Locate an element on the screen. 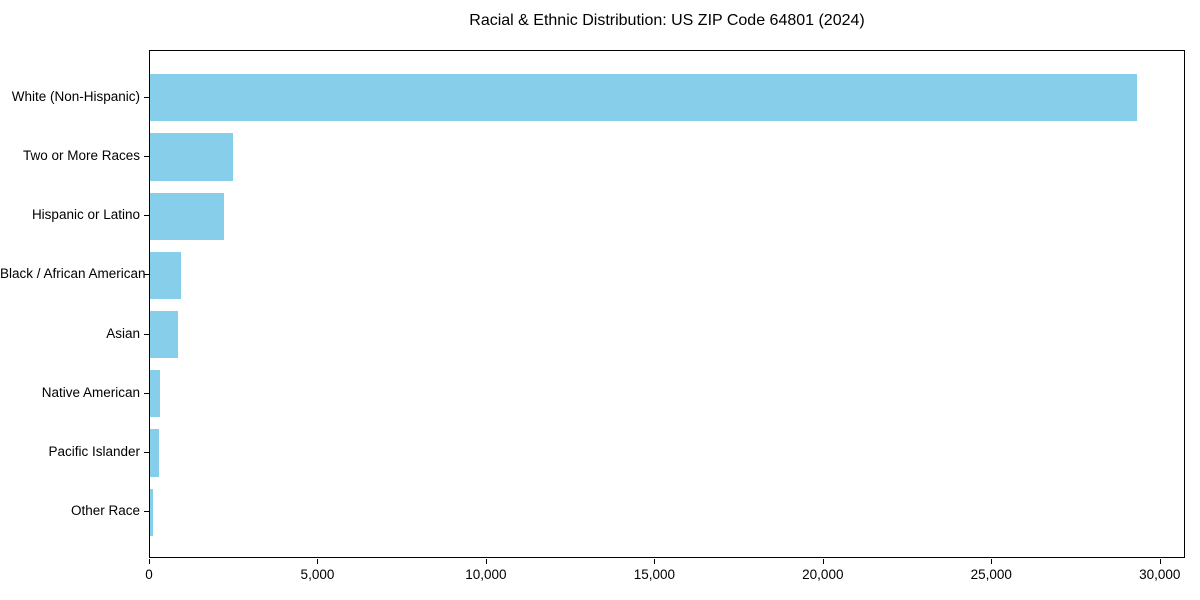 This screenshot has height=600, width=1200. bar-native-american is located at coordinates (155, 394).